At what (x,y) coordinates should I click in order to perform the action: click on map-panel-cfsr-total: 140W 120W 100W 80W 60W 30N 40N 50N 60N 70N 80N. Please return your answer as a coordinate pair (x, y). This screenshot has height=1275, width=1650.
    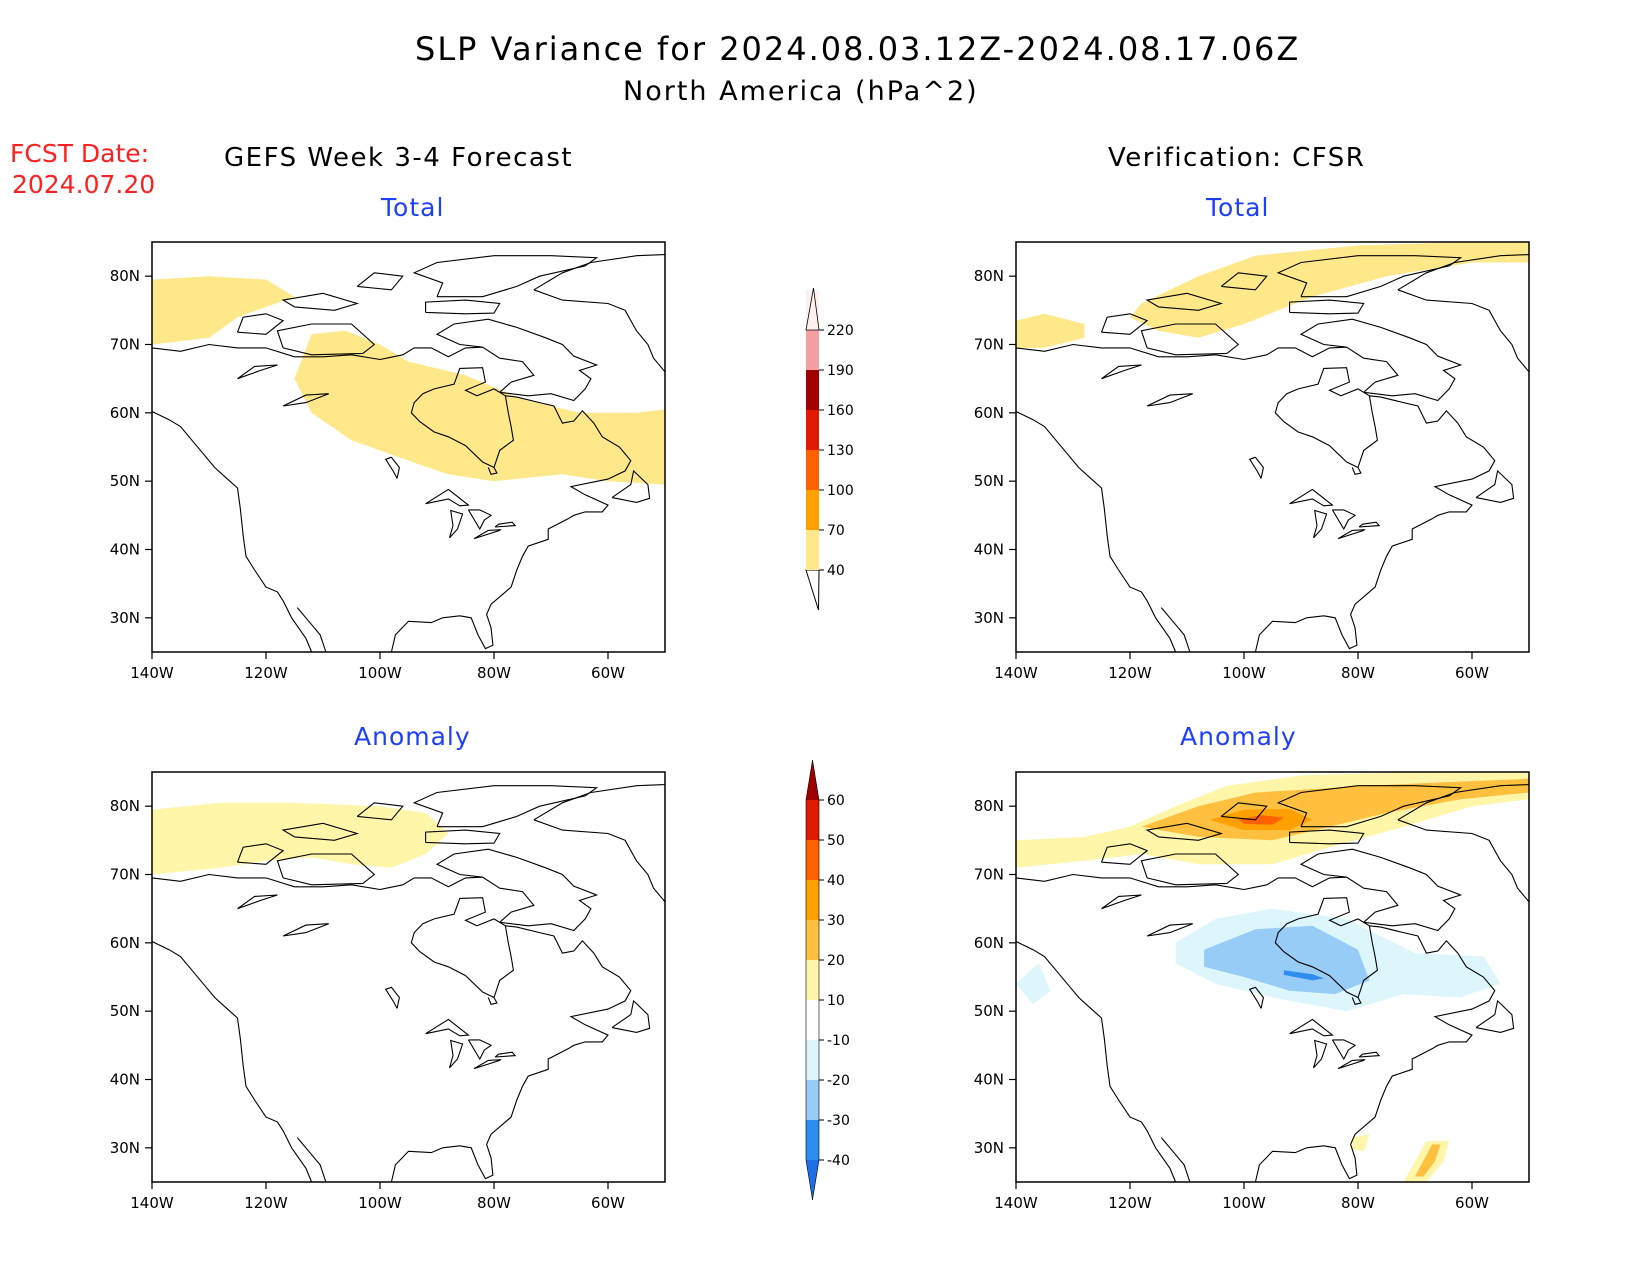
    Looking at the image, I should click on (1252, 461).